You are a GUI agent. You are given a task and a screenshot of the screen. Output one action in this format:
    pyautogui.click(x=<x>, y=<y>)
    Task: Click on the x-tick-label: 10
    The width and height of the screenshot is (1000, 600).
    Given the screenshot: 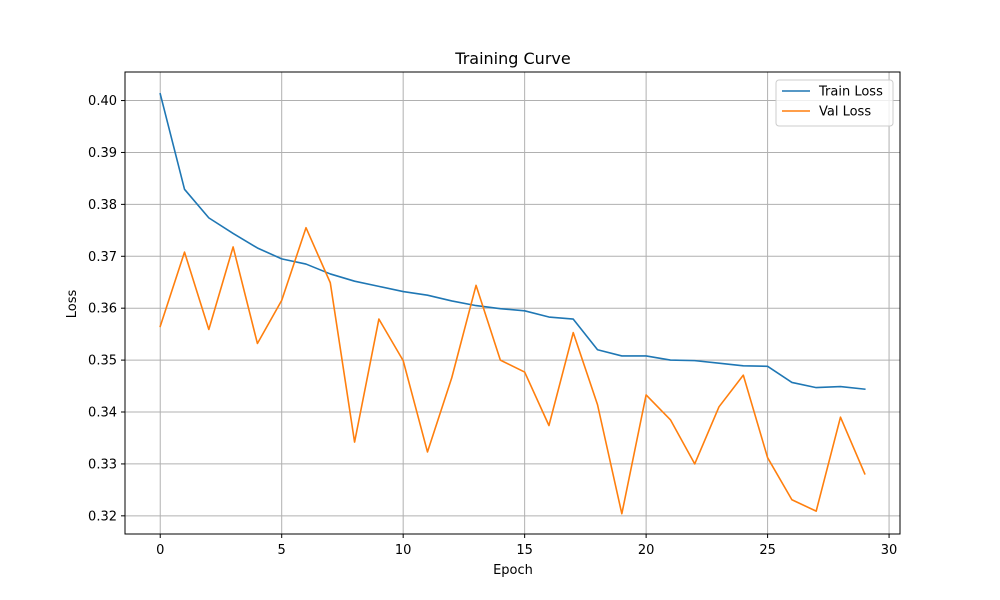 What is the action you would take?
    pyautogui.click(x=403, y=550)
    